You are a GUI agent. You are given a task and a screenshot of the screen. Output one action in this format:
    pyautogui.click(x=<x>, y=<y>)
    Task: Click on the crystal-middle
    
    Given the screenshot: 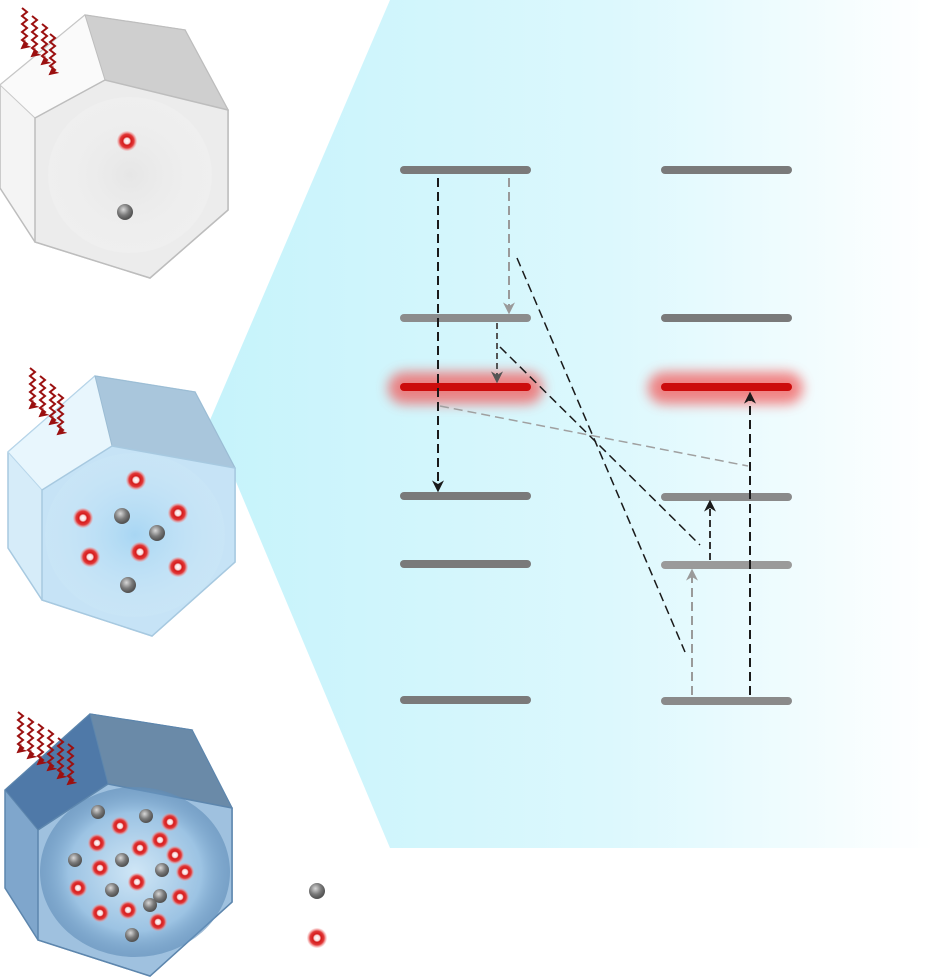 What is the action you would take?
    pyautogui.click(x=121, y=502)
    